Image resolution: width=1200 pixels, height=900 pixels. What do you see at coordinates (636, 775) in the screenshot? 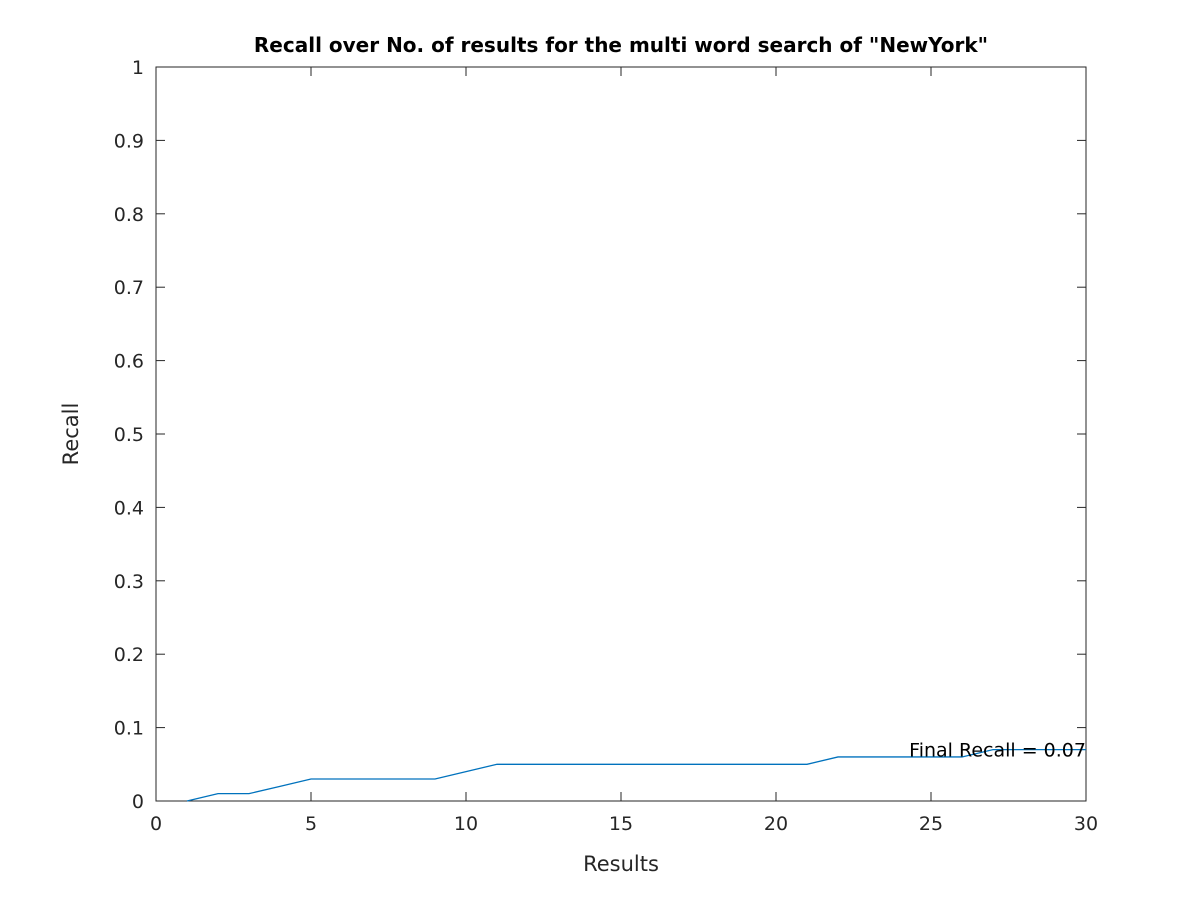
I see `recall-series-line` at bounding box center [636, 775].